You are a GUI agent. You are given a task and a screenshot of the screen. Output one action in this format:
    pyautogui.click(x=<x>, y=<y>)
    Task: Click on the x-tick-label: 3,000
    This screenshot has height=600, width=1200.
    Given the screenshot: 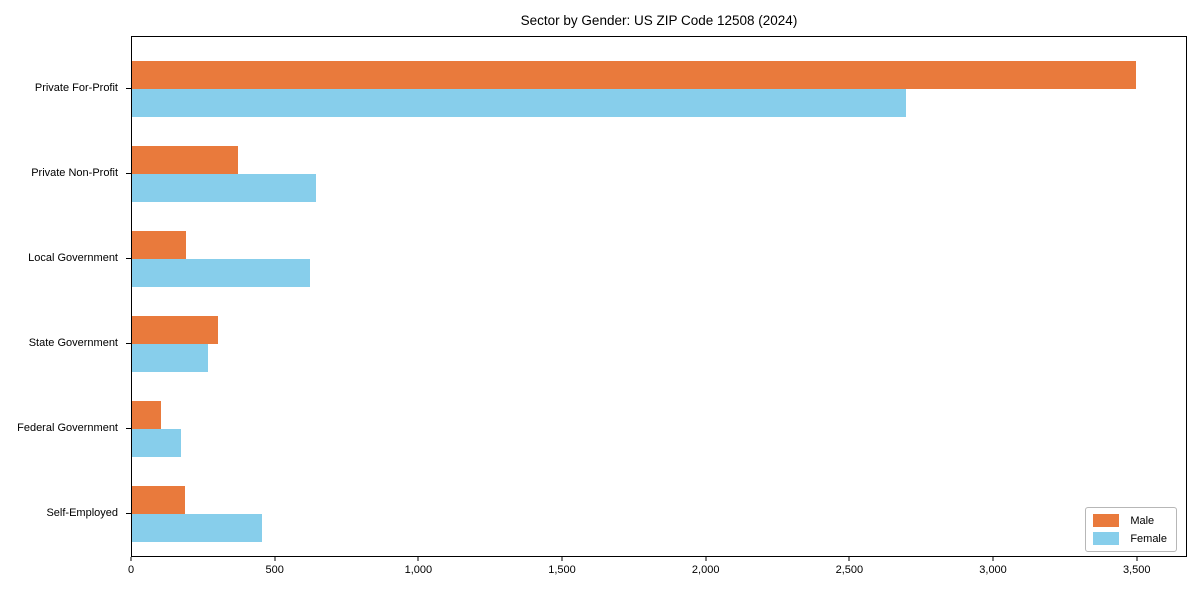 What is the action you would take?
    pyautogui.click(x=993, y=570)
    